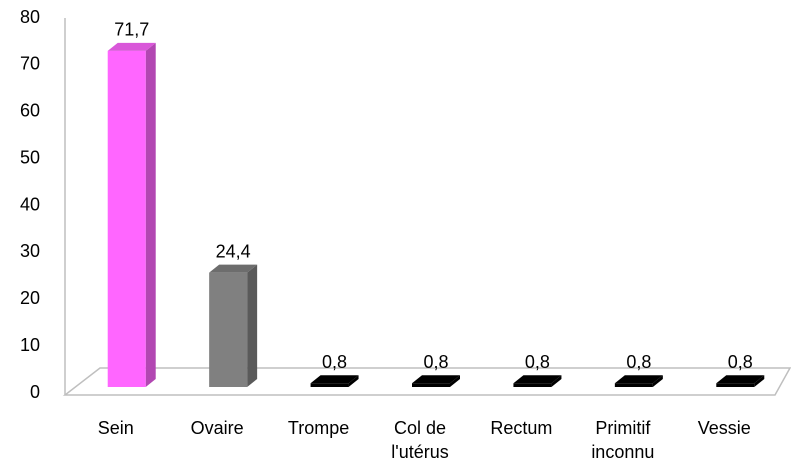  I want to click on y-tick-label: 20, so click(30, 298).